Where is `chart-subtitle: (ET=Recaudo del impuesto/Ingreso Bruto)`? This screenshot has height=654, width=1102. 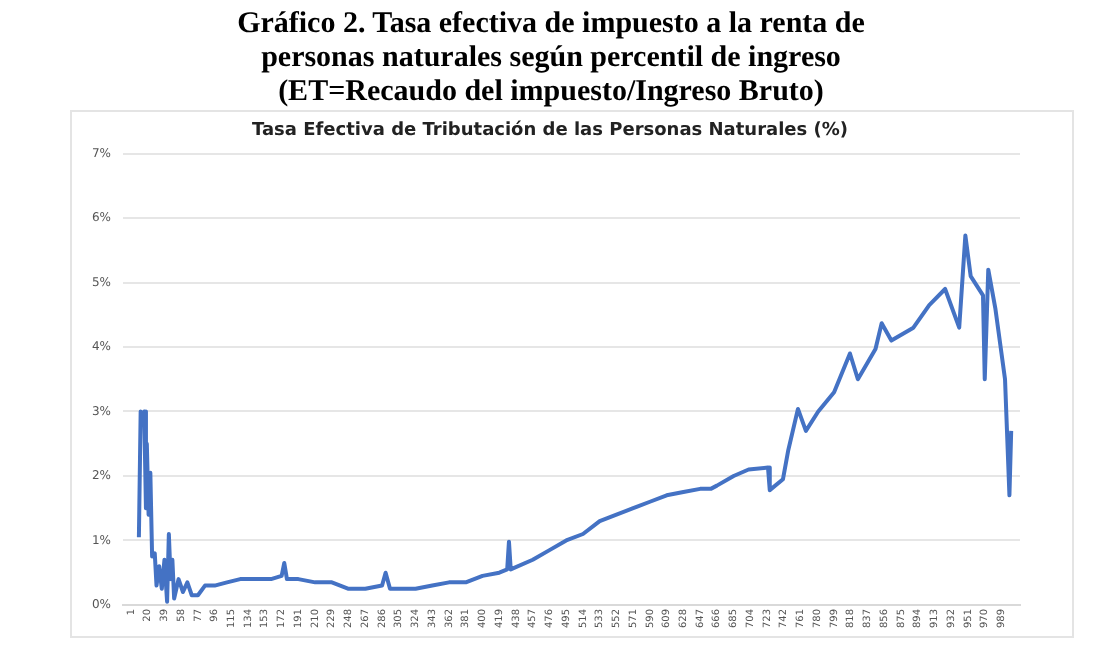 chart-subtitle: (ET=Recaudo del impuesto/Ingreso Bruto) is located at coordinates (551, 93).